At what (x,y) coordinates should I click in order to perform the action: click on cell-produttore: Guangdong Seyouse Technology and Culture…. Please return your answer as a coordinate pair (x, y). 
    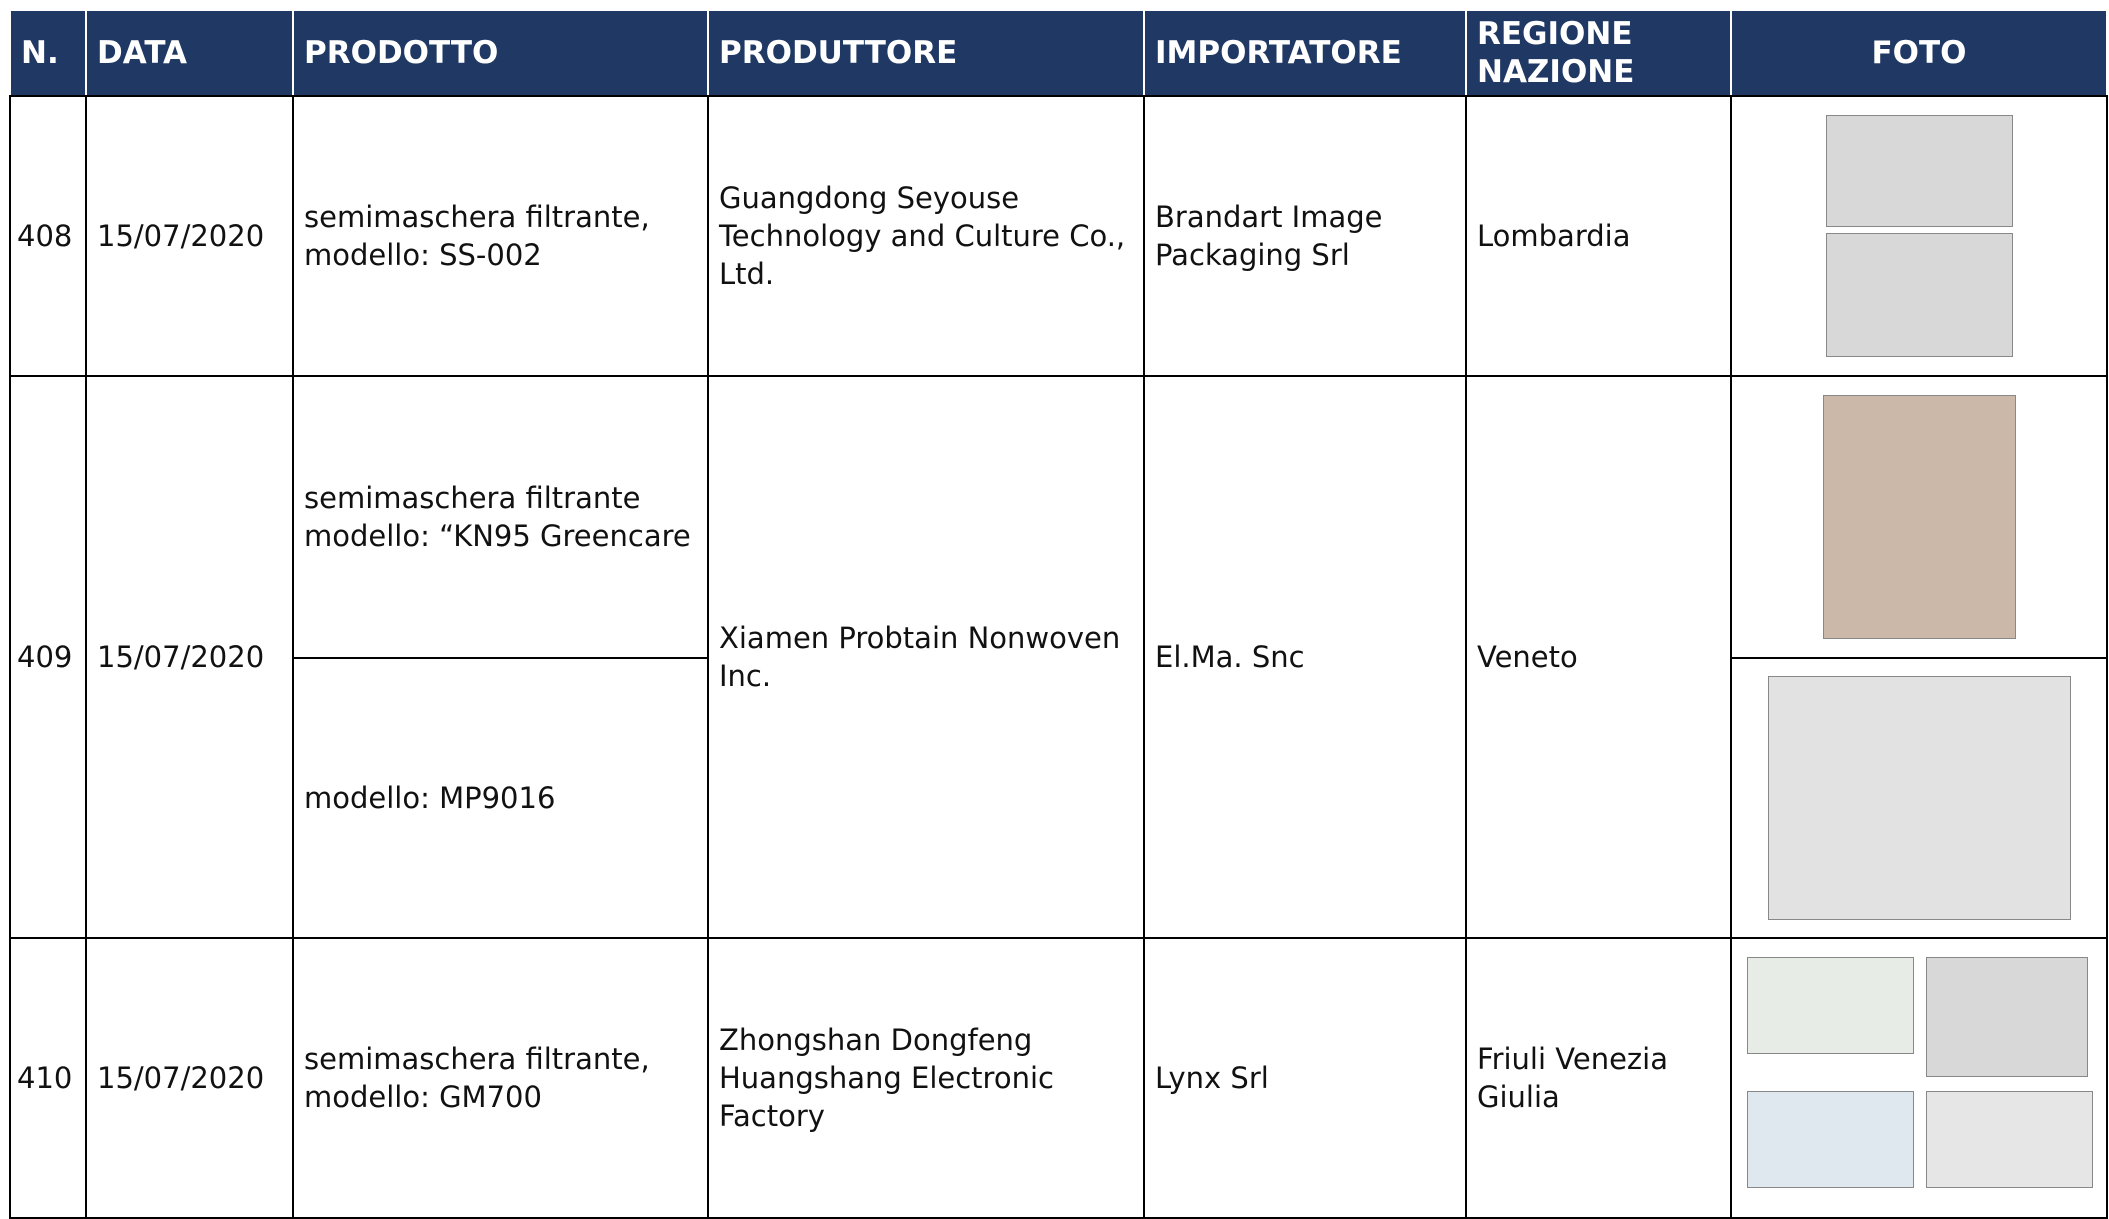
    Looking at the image, I should click on (926, 236).